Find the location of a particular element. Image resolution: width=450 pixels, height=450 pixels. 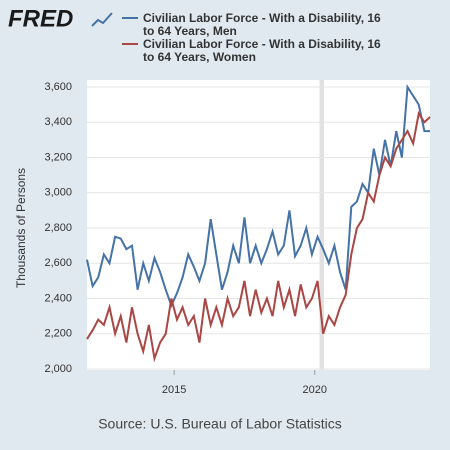

y-tick-label: 3,000 is located at coordinates (58, 193).